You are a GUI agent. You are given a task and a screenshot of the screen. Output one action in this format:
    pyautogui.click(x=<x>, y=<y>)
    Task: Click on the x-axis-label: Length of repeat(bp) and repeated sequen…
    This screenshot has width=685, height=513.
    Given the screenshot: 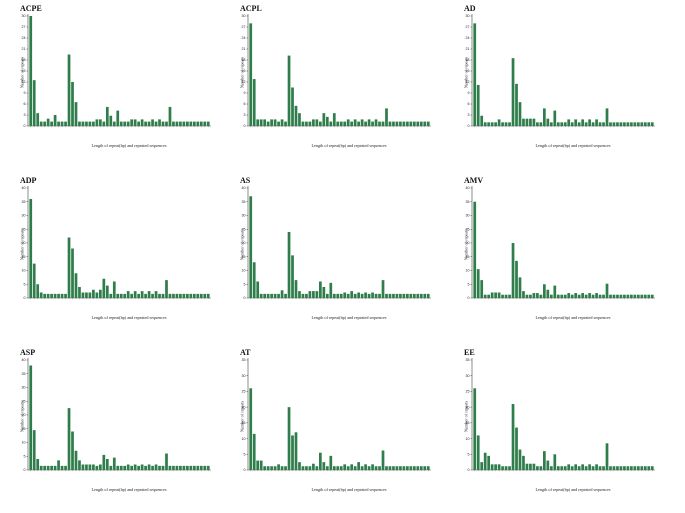 What is the action you would take?
    pyautogui.click(x=349, y=489)
    